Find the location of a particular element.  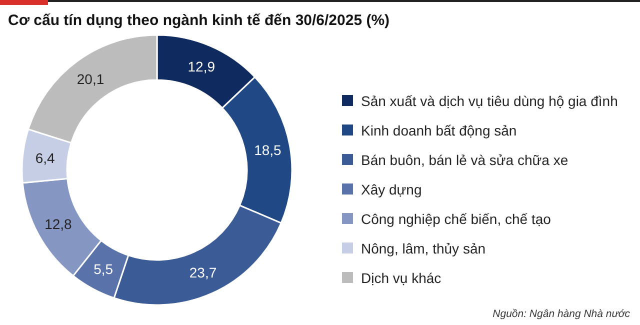

data-label: 5,5 is located at coordinates (104, 268).